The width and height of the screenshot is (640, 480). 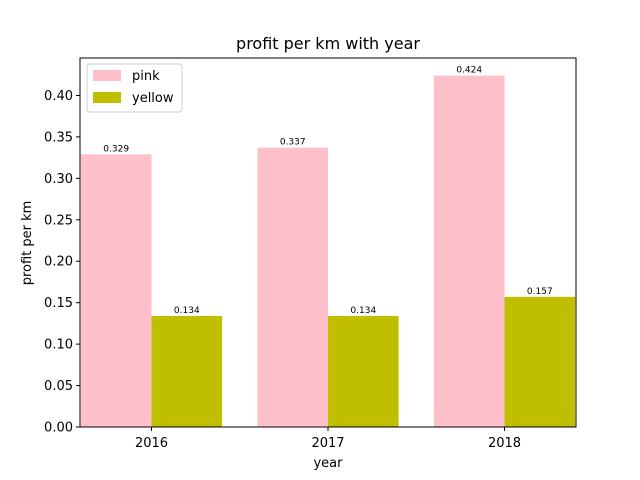 What do you see at coordinates (58, 179) in the screenshot?
I see `y-tick-label-0.30: 0.30` at bounding box center [58, 179].